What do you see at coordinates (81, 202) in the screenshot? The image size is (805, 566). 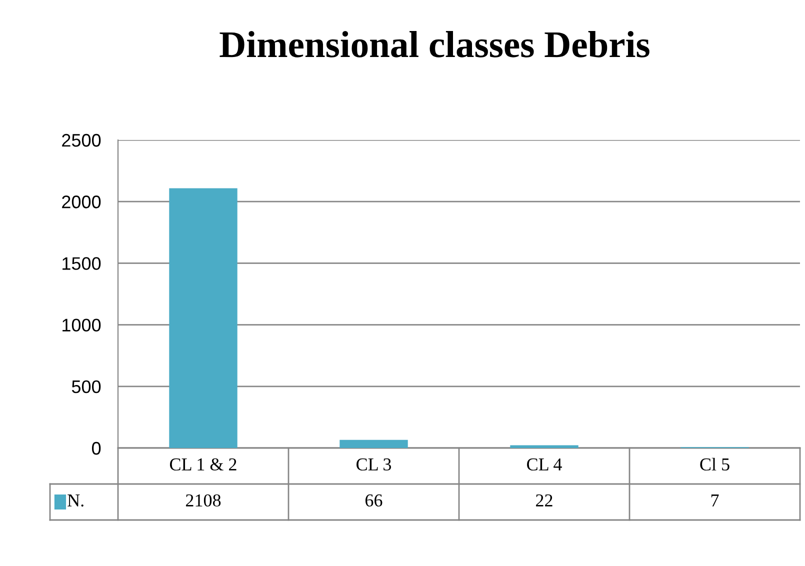 I see `y-tick-label: 2000` at bounding box center [81, 202].